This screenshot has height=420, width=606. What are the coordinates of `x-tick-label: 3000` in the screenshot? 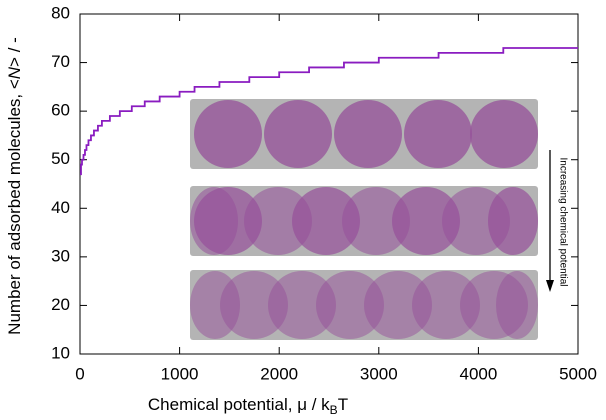 It's located at (379, 373).